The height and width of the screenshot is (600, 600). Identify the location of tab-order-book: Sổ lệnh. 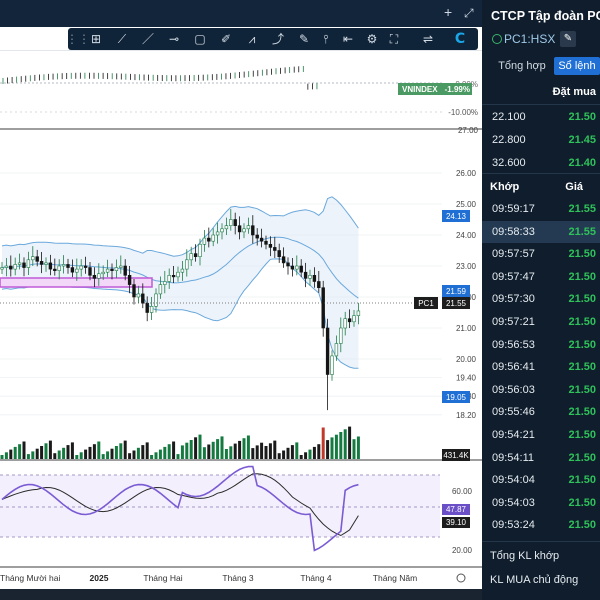
(577, 66).